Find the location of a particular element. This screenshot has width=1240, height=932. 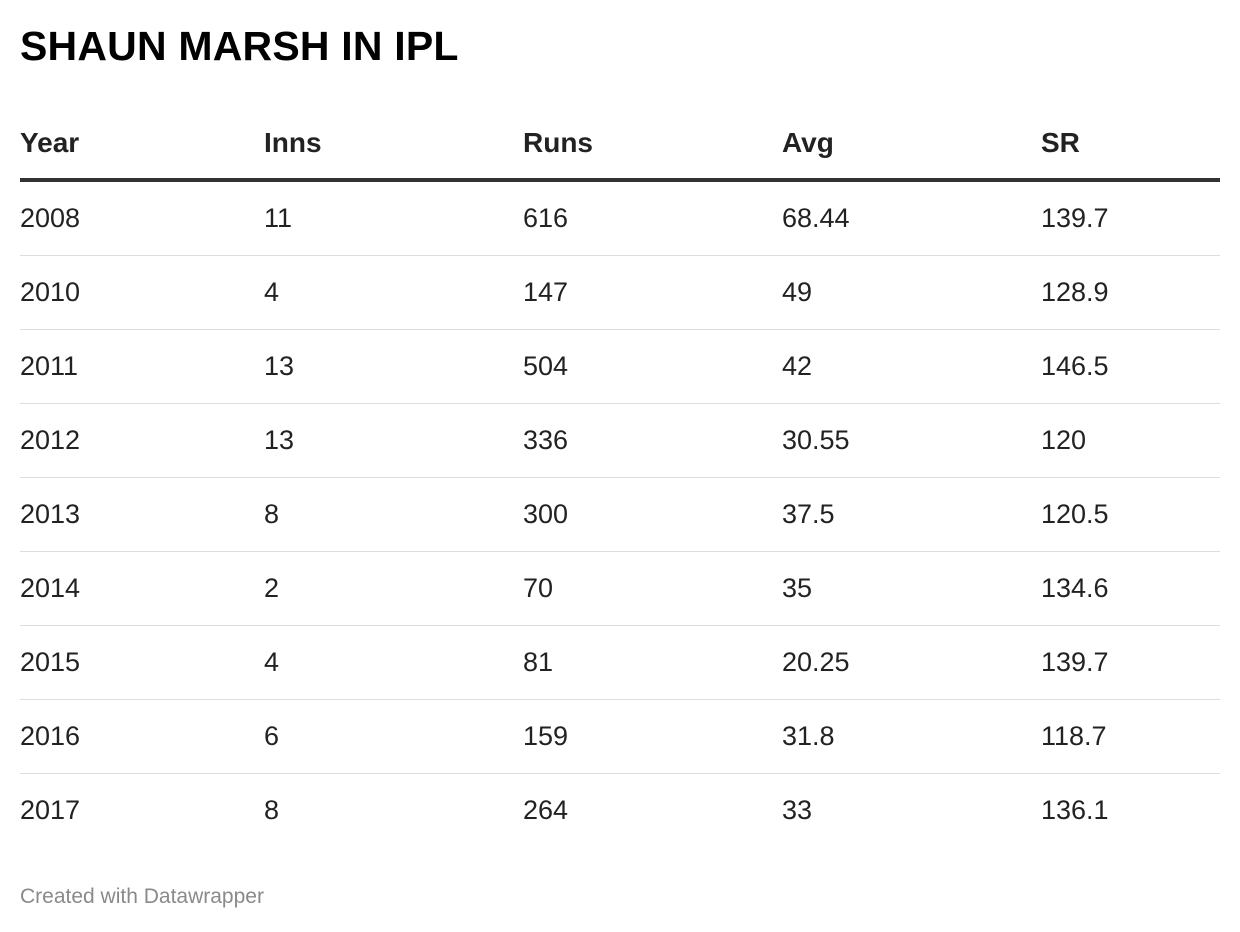

table-row: 2008 11 616 68.44 139.7 is located at coordinates (620, 218).